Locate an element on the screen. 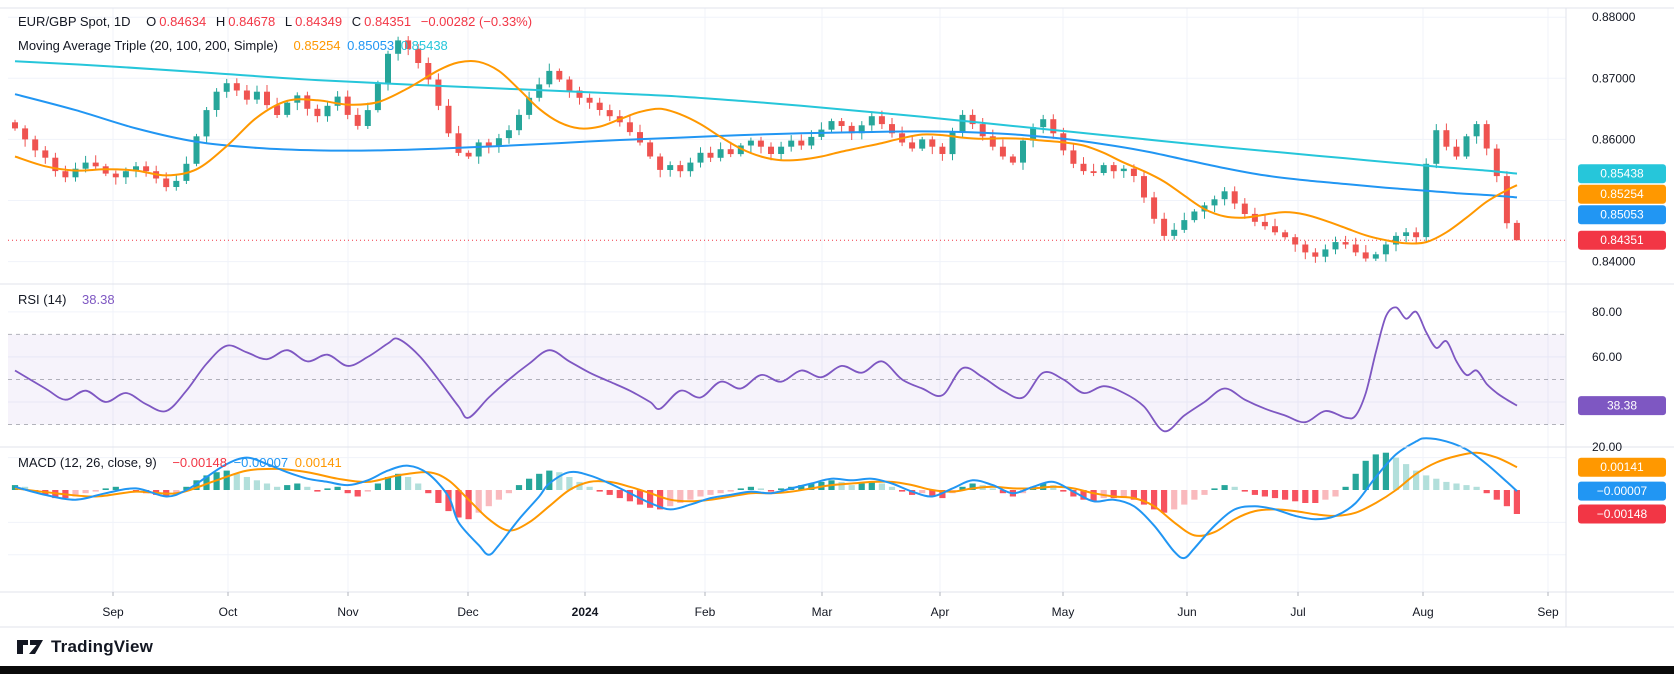  macd-hist-value: −0.00148 is located at coordinates (199, 462).